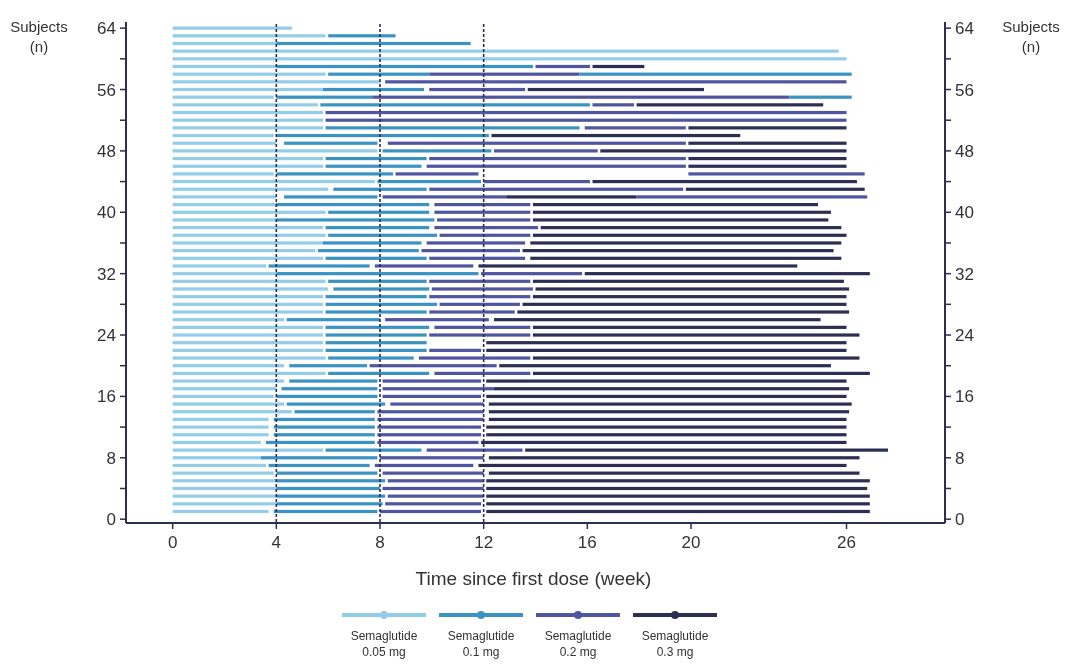 This screenshot has width=1067, height=665. What do you see at coordinates (106, 397) in the screenshot?
I see `y-tick-label: 16` at bounding box center [106, 397].